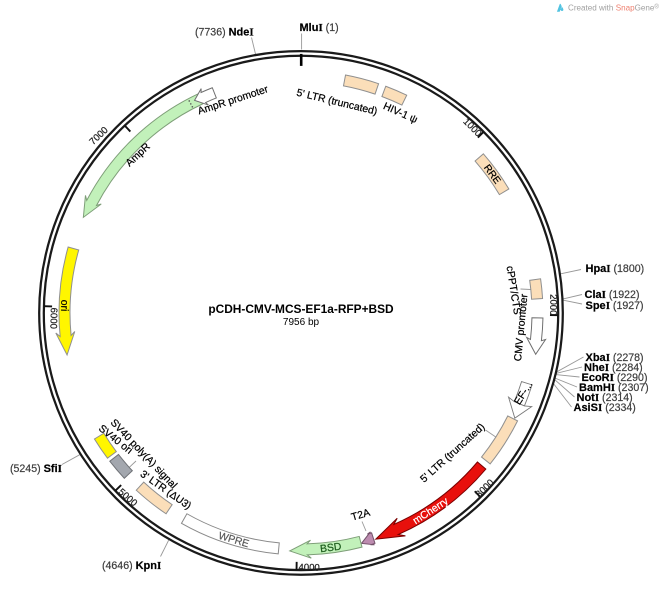 This screenshot has height=595, width=660. Describe the element at coordinates (53, 318) in the screenshot. I see `svg-text: 6000` at that location.